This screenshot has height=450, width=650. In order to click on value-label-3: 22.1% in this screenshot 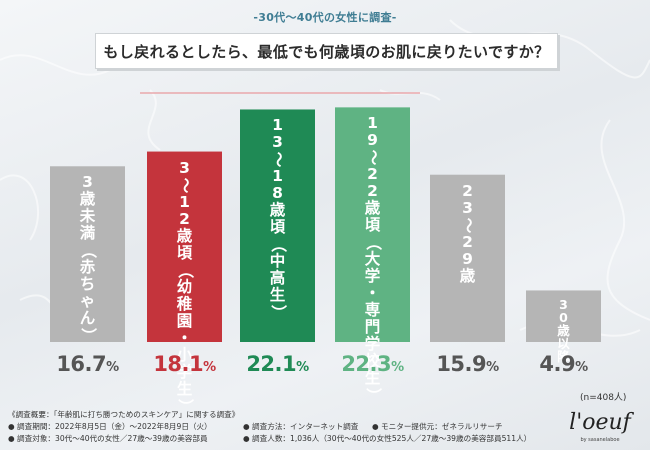, I will do `click(277, 364)`.